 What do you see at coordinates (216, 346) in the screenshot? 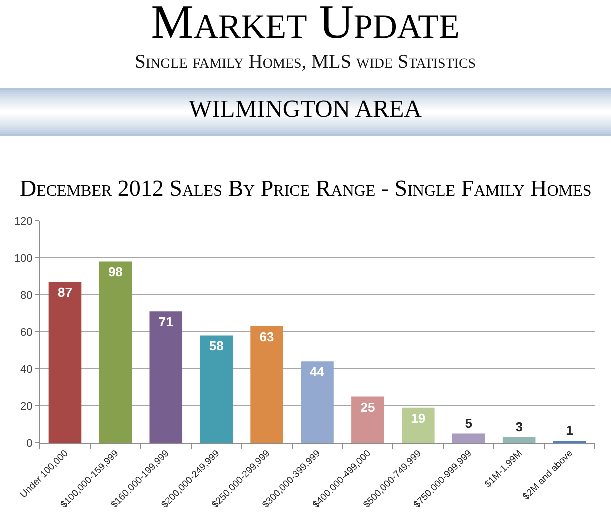
I see `data-label: 58` at bounding box center [216, 346].